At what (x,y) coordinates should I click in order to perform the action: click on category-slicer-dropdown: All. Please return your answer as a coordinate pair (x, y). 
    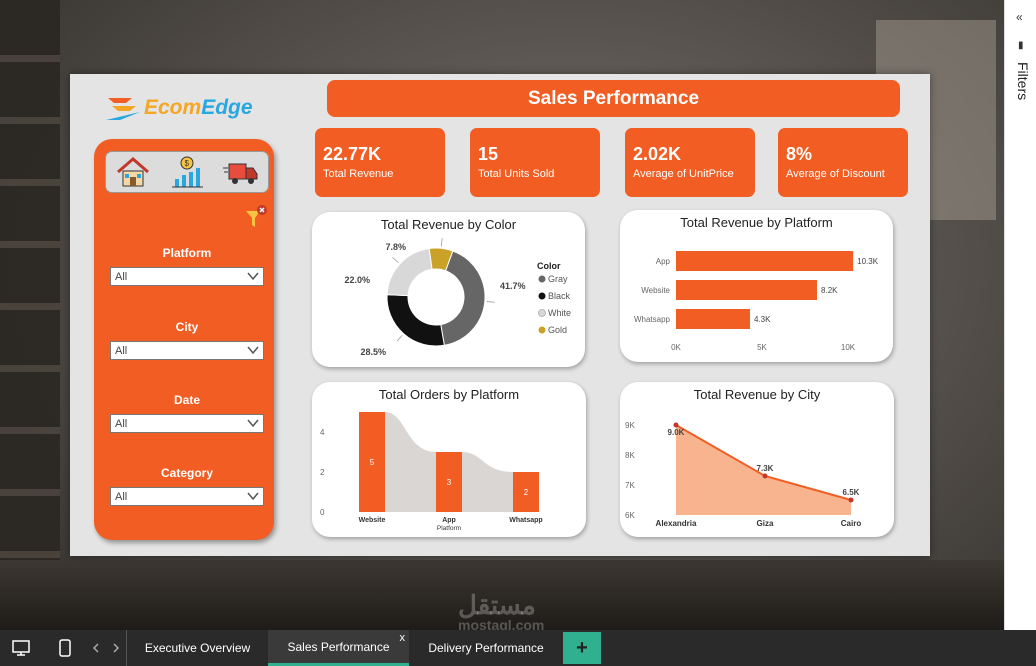
    Looking at the image, I should click on (187, 496).